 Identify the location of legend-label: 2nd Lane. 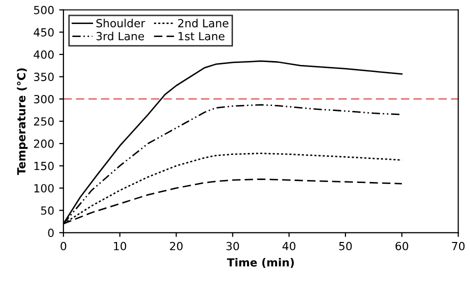
(203, 23).